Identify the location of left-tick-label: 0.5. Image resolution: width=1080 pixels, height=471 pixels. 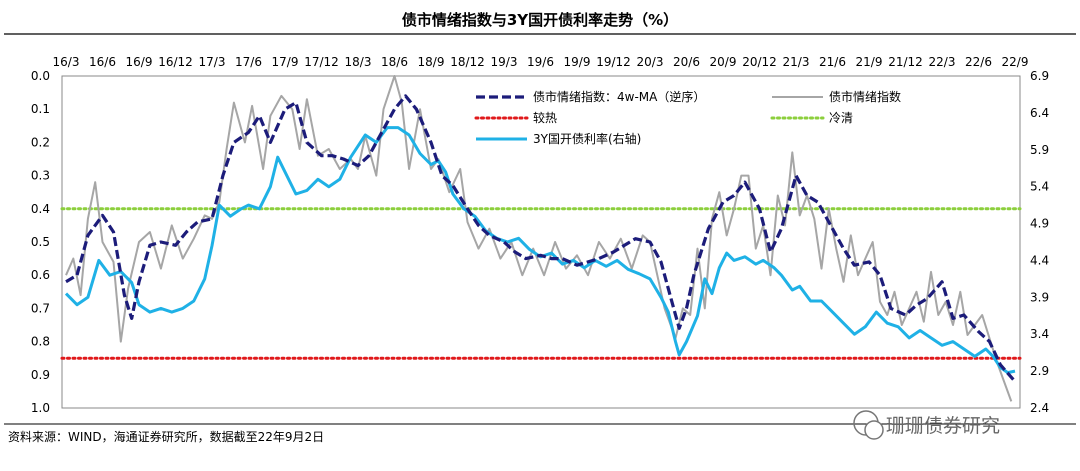
(40, 242).